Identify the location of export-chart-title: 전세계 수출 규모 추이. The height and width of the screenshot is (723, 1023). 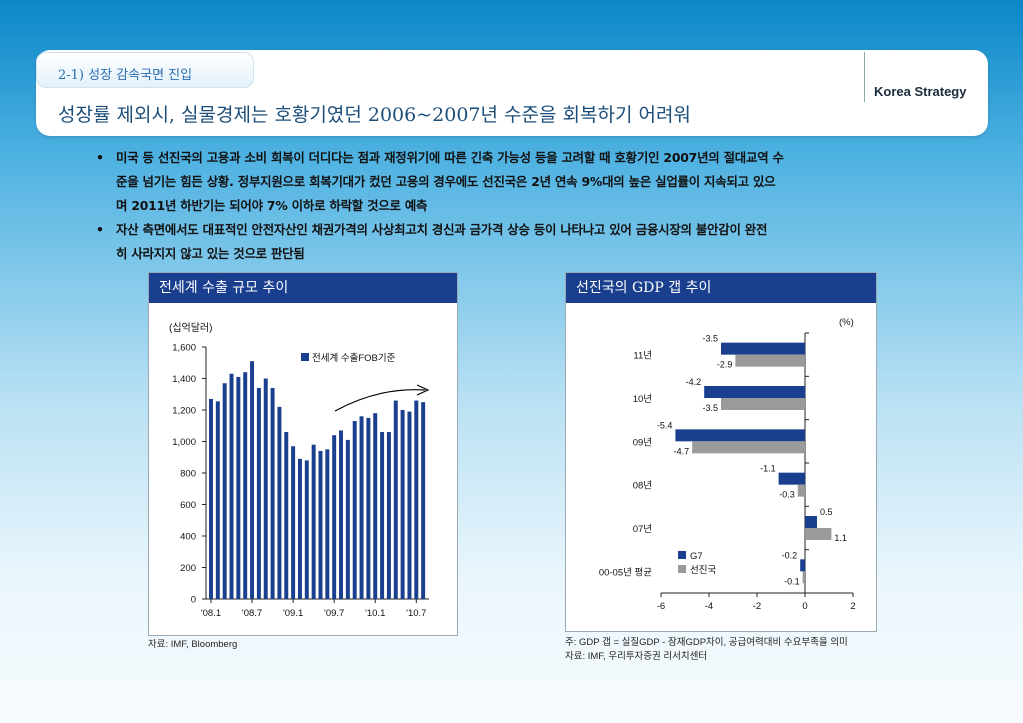
(303, 288).